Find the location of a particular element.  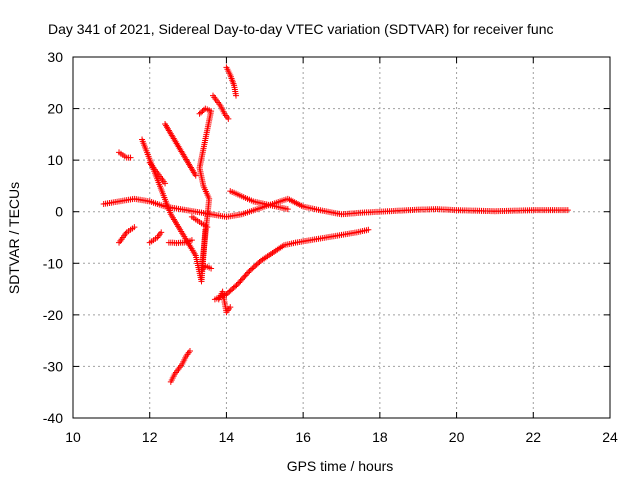

x-tick-label: 14 is located at coordinates (227, 437).